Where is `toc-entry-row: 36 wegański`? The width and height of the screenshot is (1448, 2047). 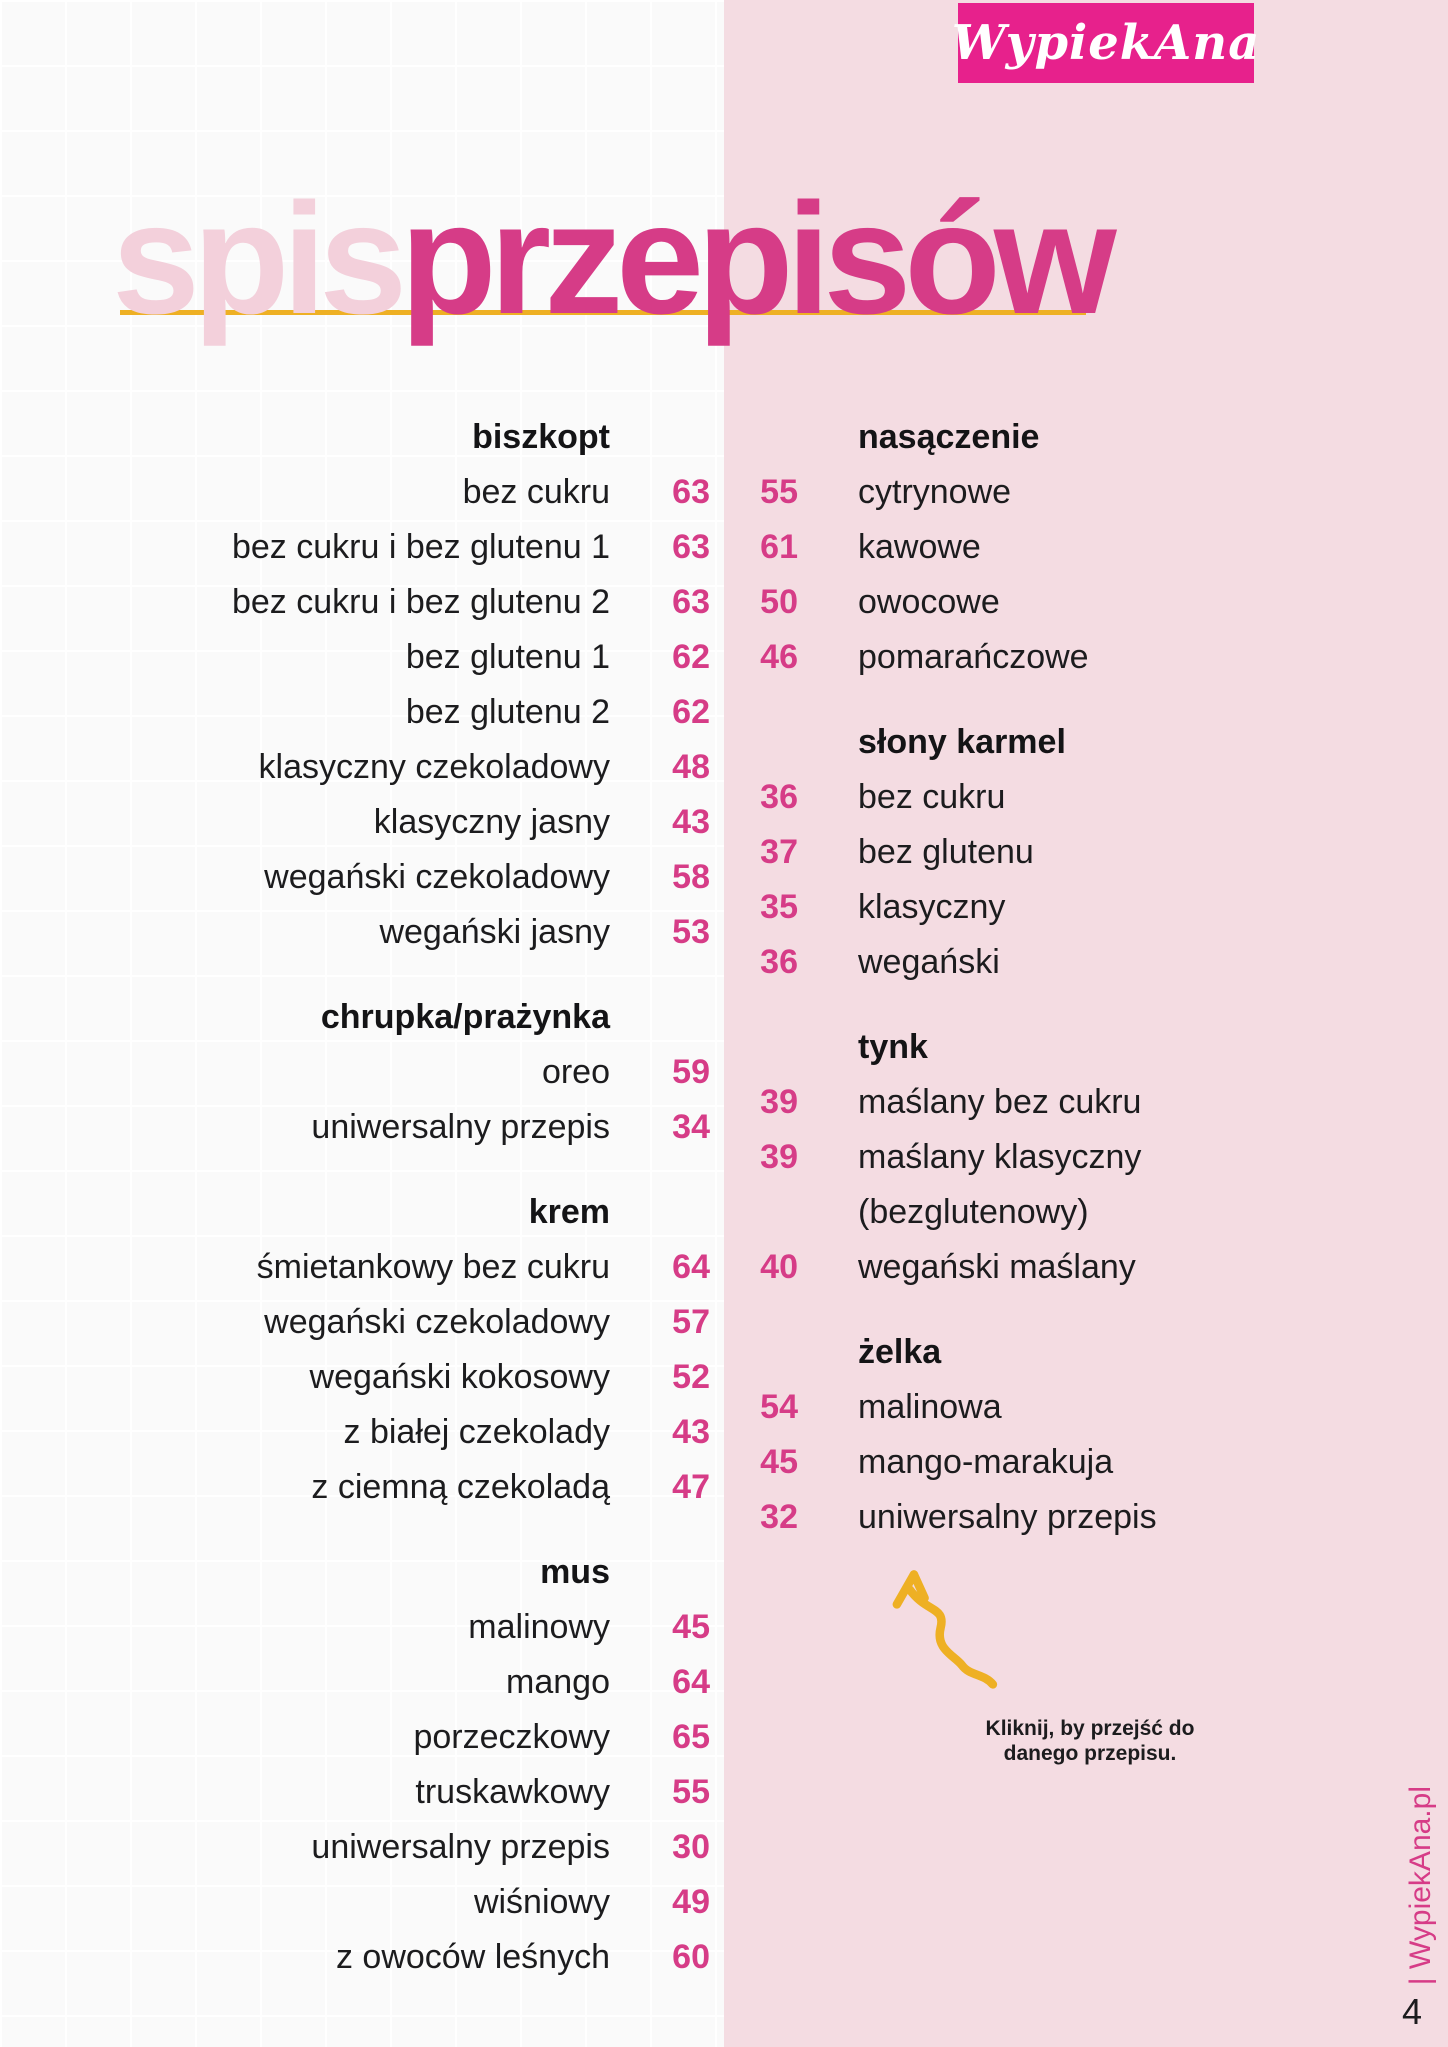
toc-entry-row: 36 wegański is located at coordinates (985, 962).